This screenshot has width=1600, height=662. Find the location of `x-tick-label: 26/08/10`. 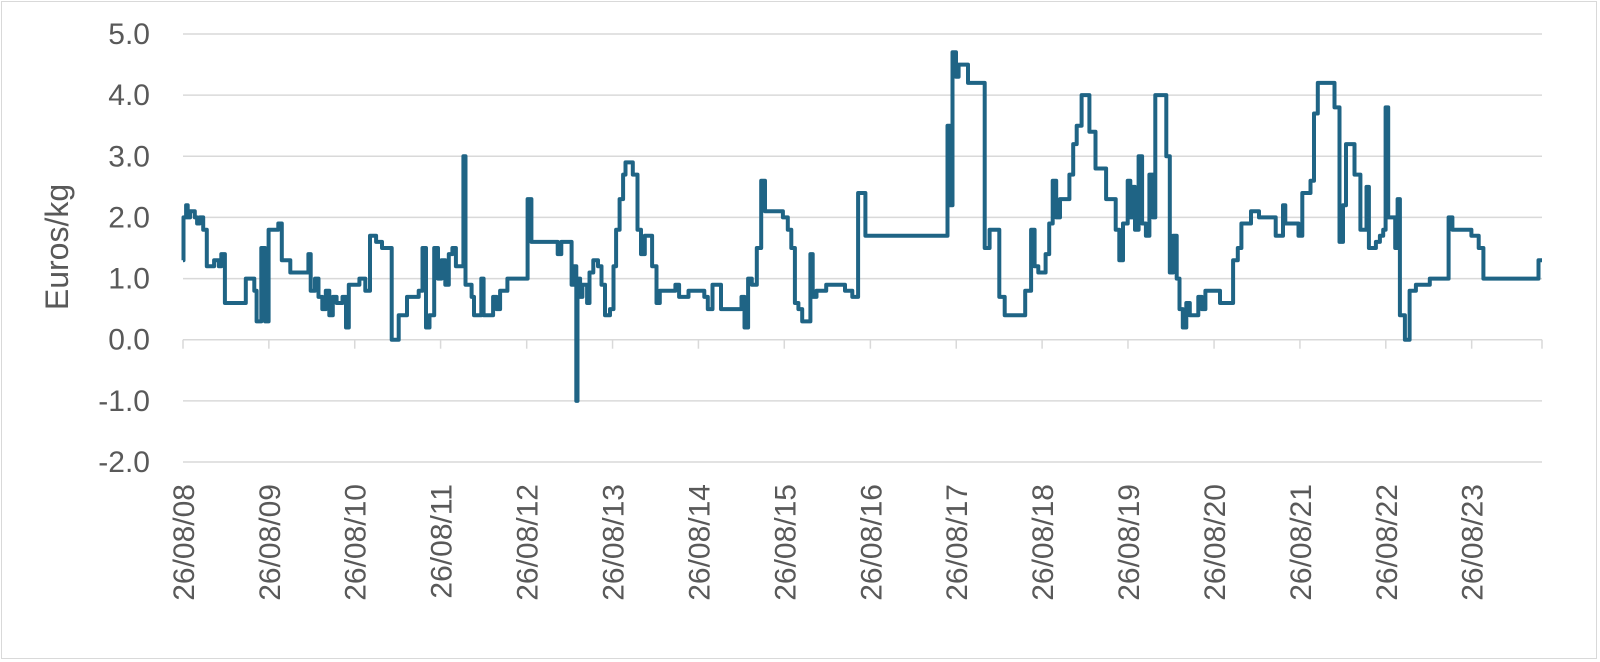

x-tick-label: 26/08/10 is located at coordinates (356, 542).